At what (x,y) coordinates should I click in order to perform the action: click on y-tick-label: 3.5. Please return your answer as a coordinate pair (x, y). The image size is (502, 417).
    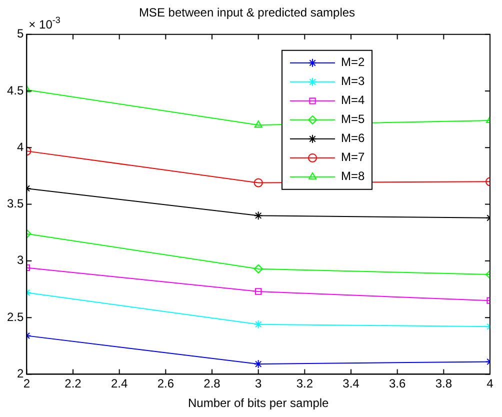
    Looking at the image, I should click on (15, 203).